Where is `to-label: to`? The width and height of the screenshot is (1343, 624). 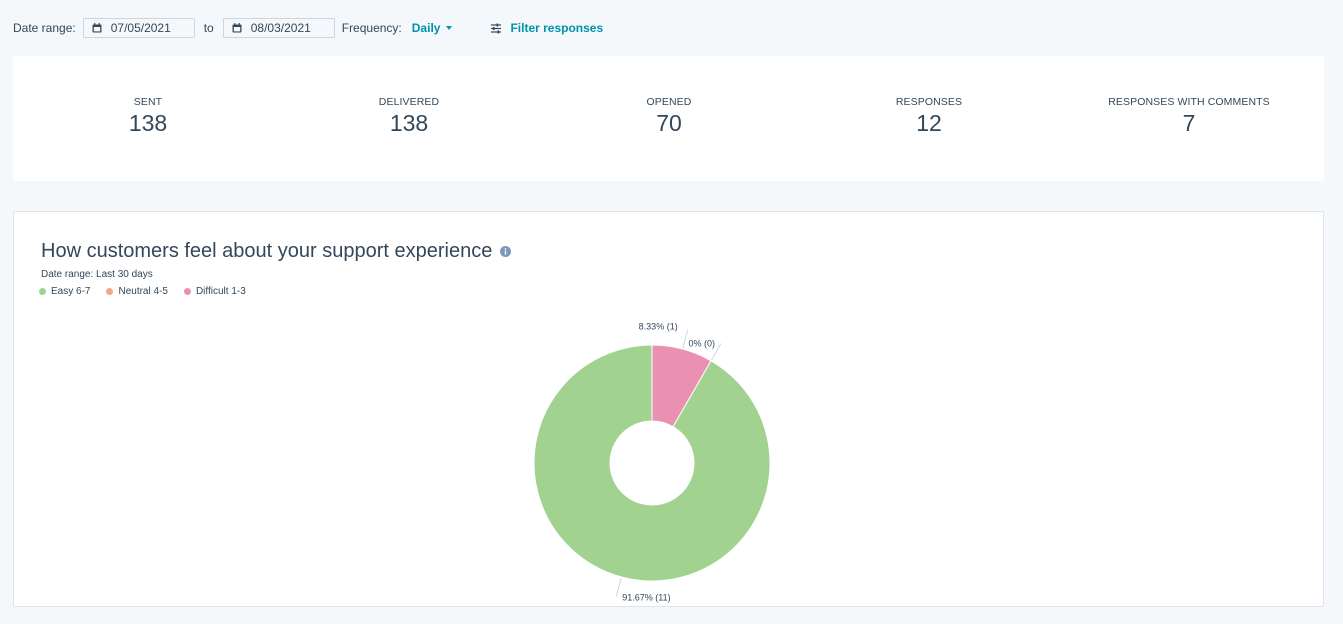 to-label: to is located at coordinates (208, 28).